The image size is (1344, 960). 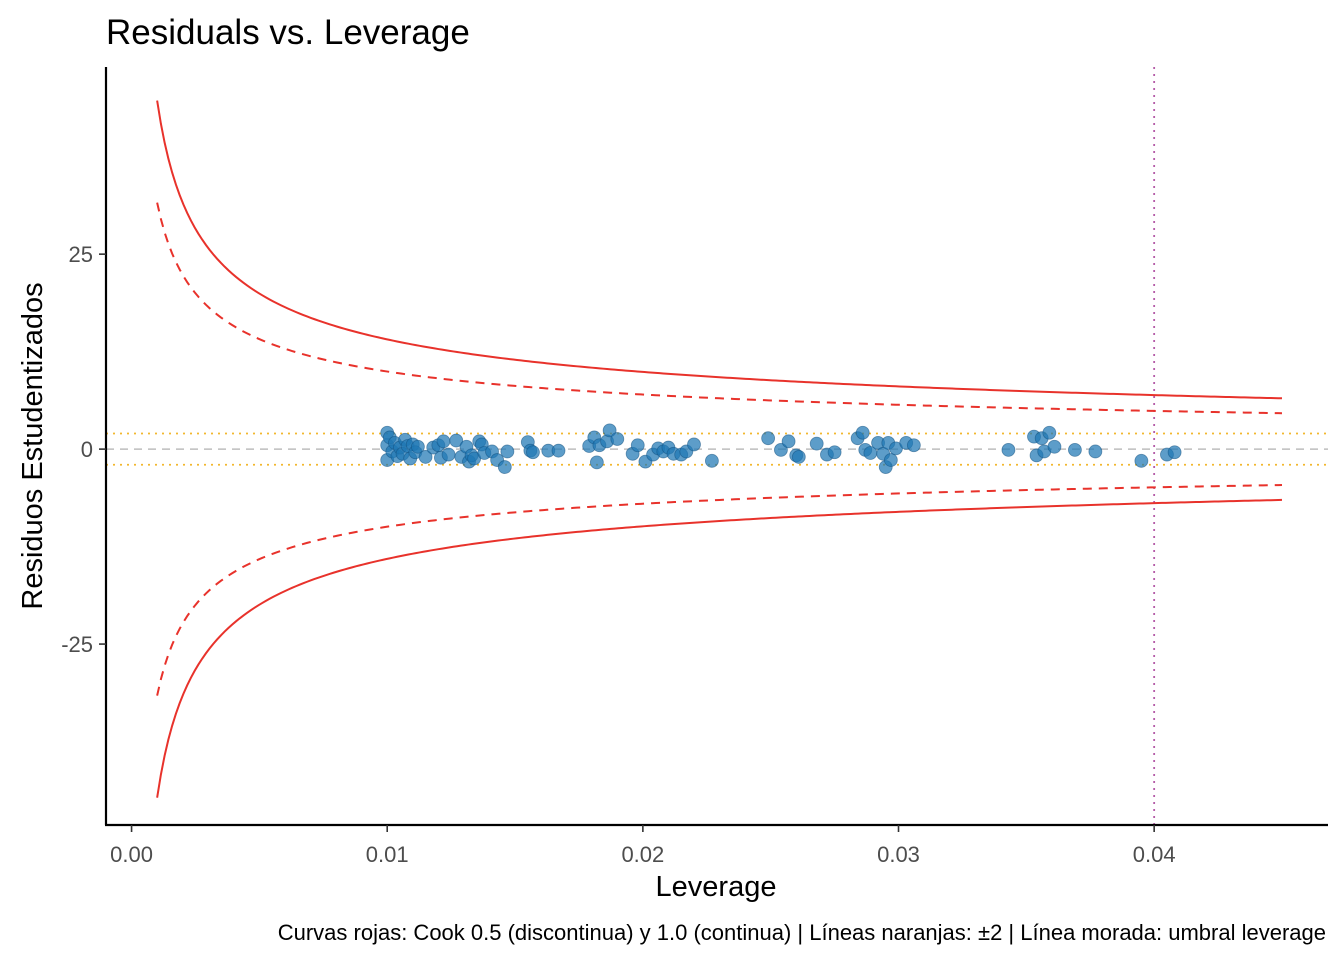 What do you see at coordinates (716, 887) in the screenshot?
I see `x-axis-label: Leverage` at bounding box center [716, 887].